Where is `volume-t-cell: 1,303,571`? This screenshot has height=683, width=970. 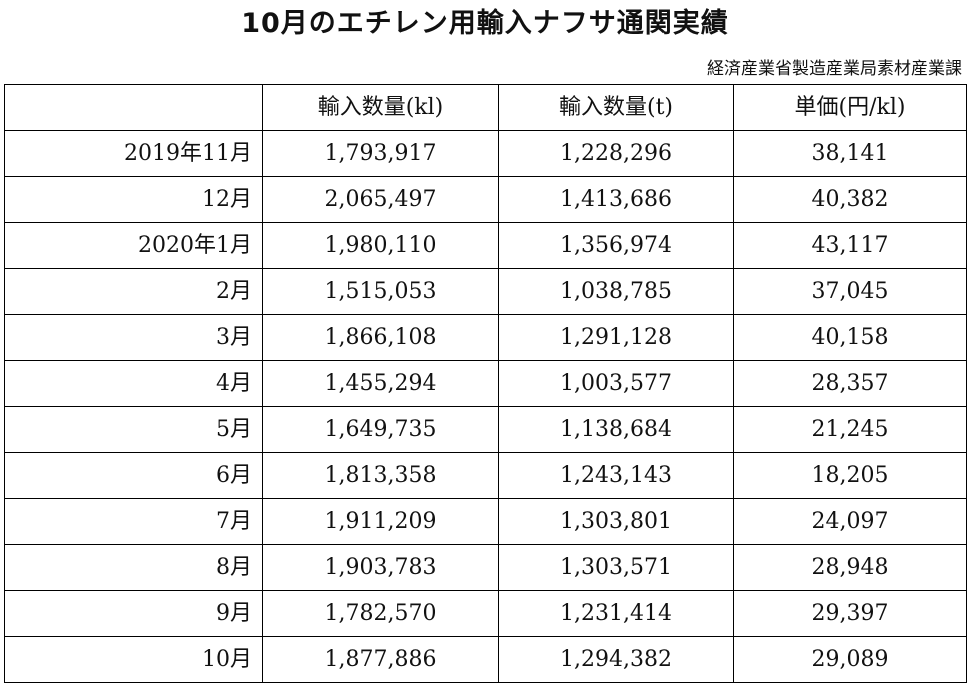
volume-t-cell: 1,303,571 is located at coordinates (616, 567).